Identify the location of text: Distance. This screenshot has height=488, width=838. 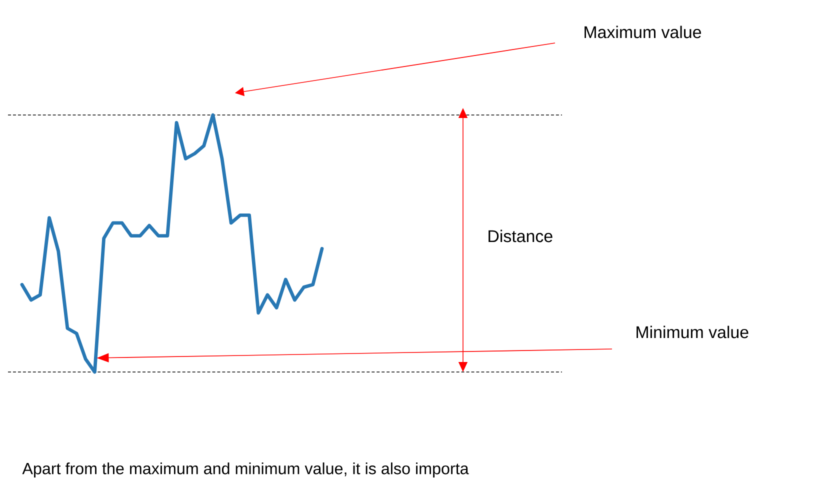
(520, 236).